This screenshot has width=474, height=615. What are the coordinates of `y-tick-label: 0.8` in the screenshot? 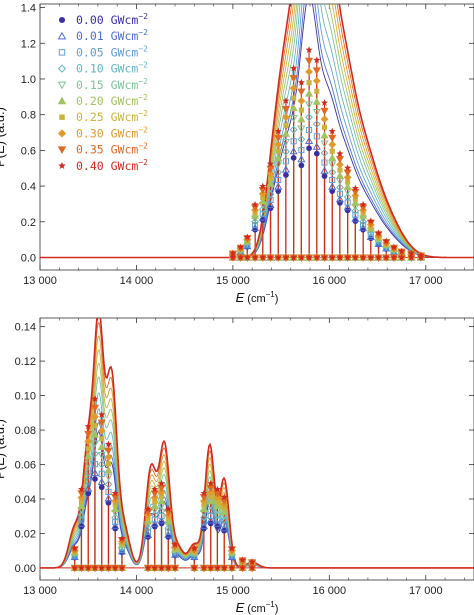 It's located at (28, 116).